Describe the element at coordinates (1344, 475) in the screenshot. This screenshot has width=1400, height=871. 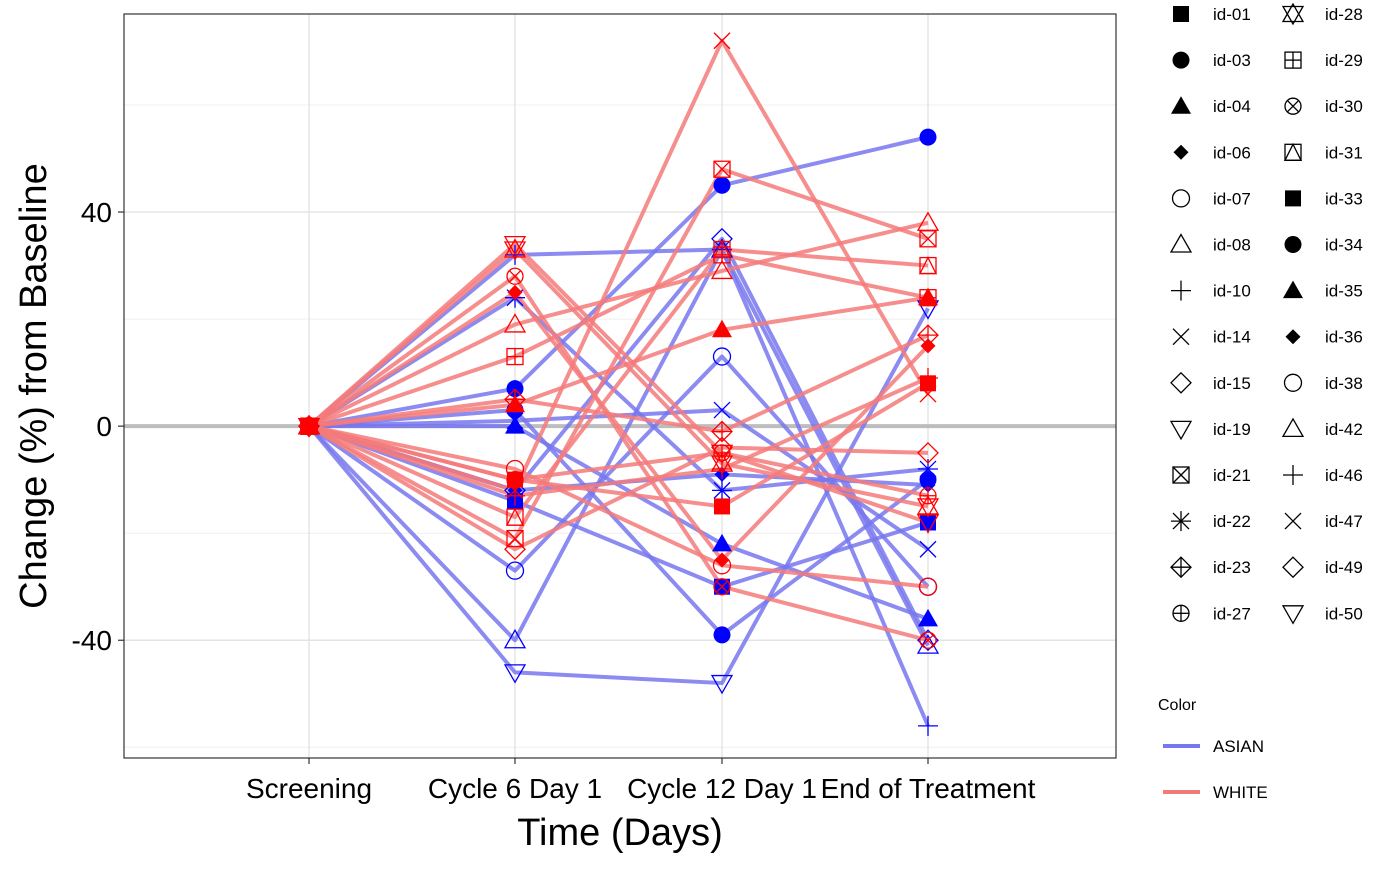
I see `legend-label-id-46: id-46` at that location.